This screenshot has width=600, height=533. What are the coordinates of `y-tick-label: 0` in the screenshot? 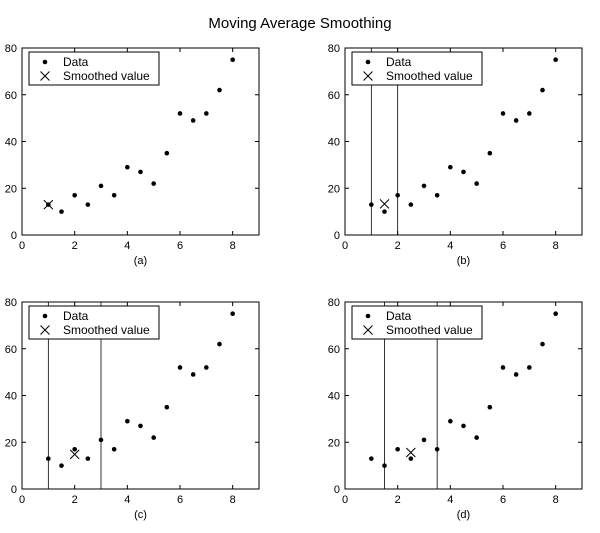 It's located at (337, 490).